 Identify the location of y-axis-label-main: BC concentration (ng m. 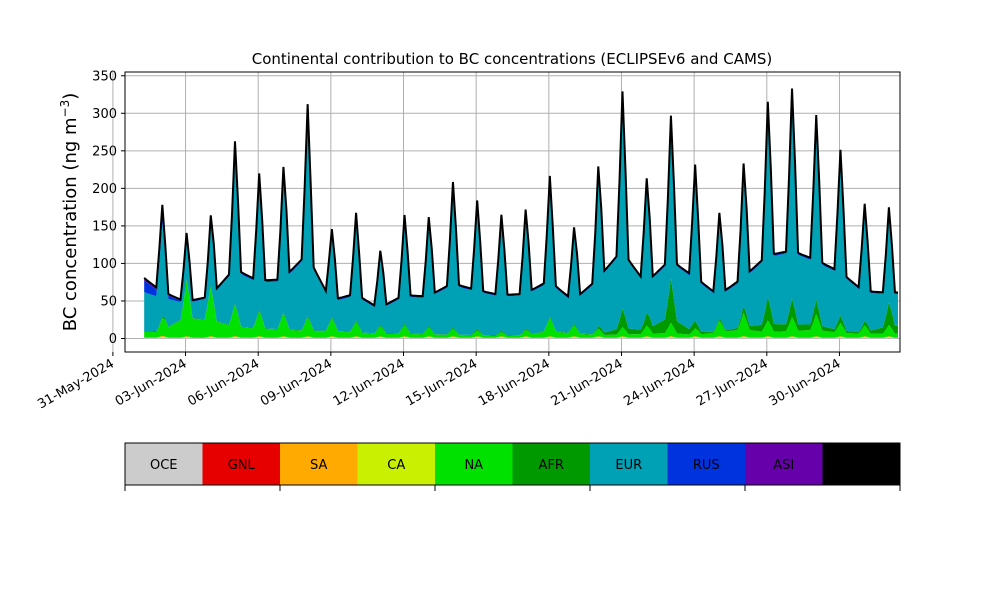
(70, 224).